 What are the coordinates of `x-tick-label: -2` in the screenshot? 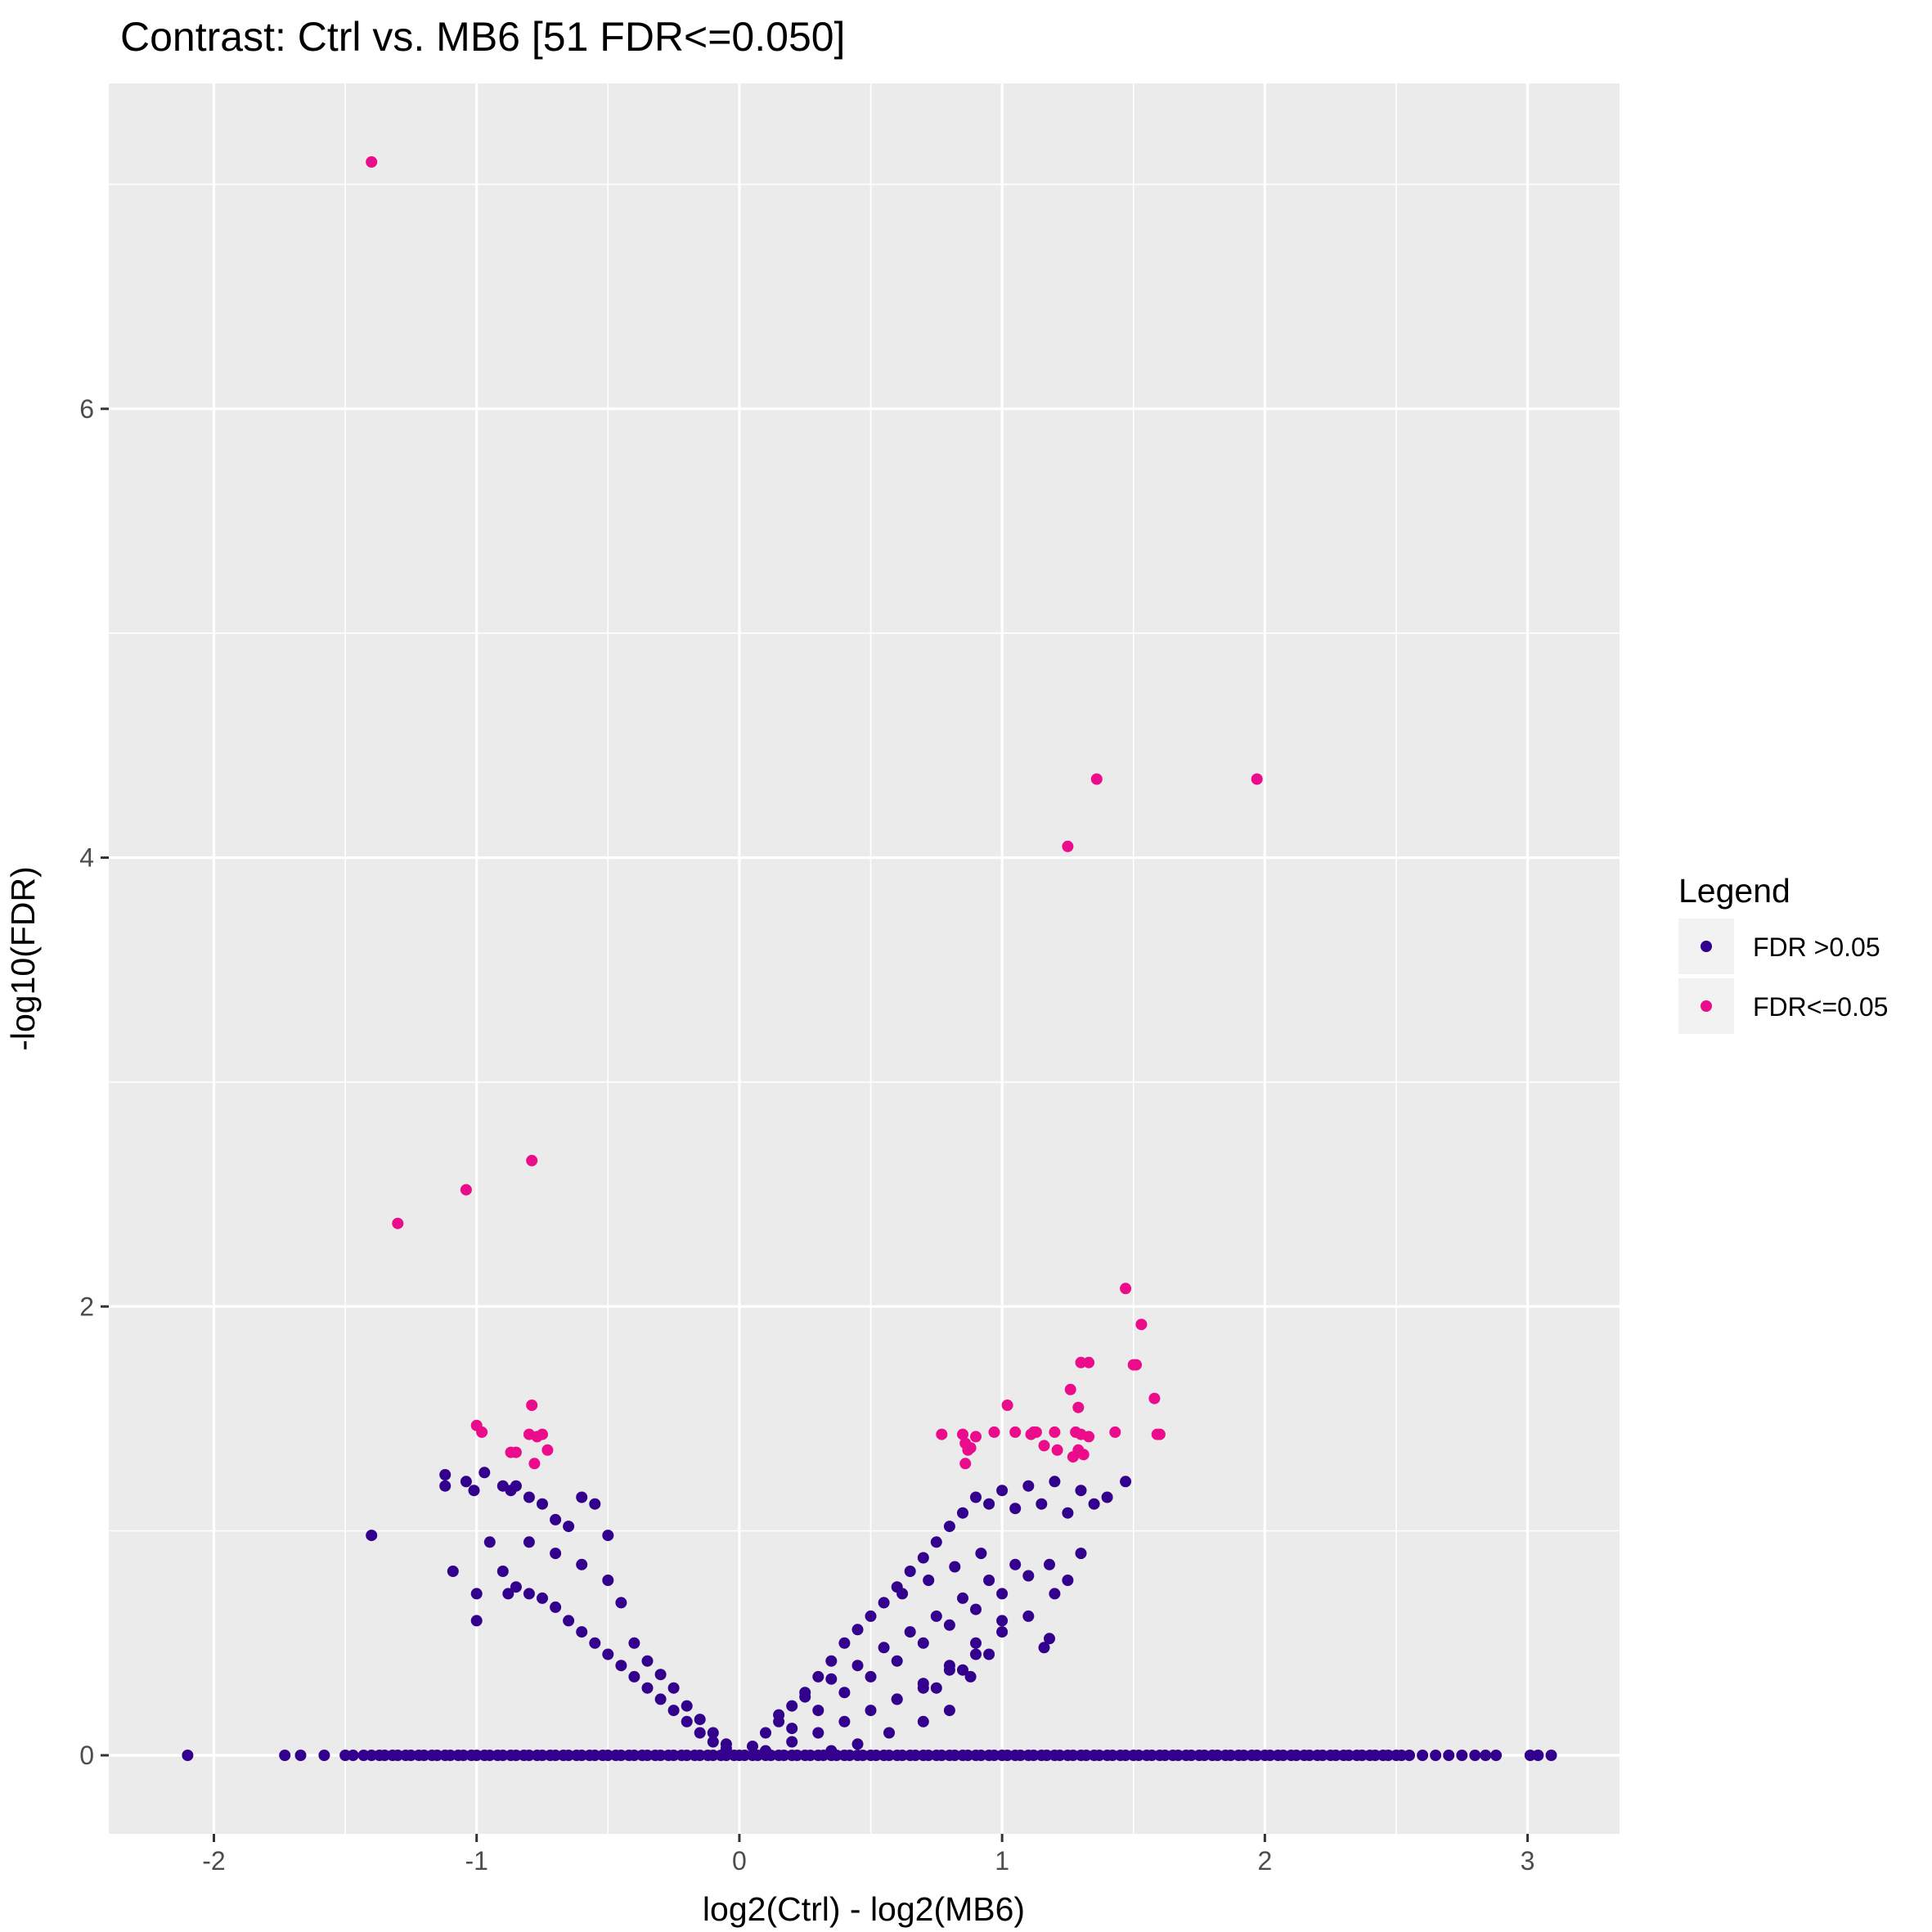 It's located at (214, 1861).